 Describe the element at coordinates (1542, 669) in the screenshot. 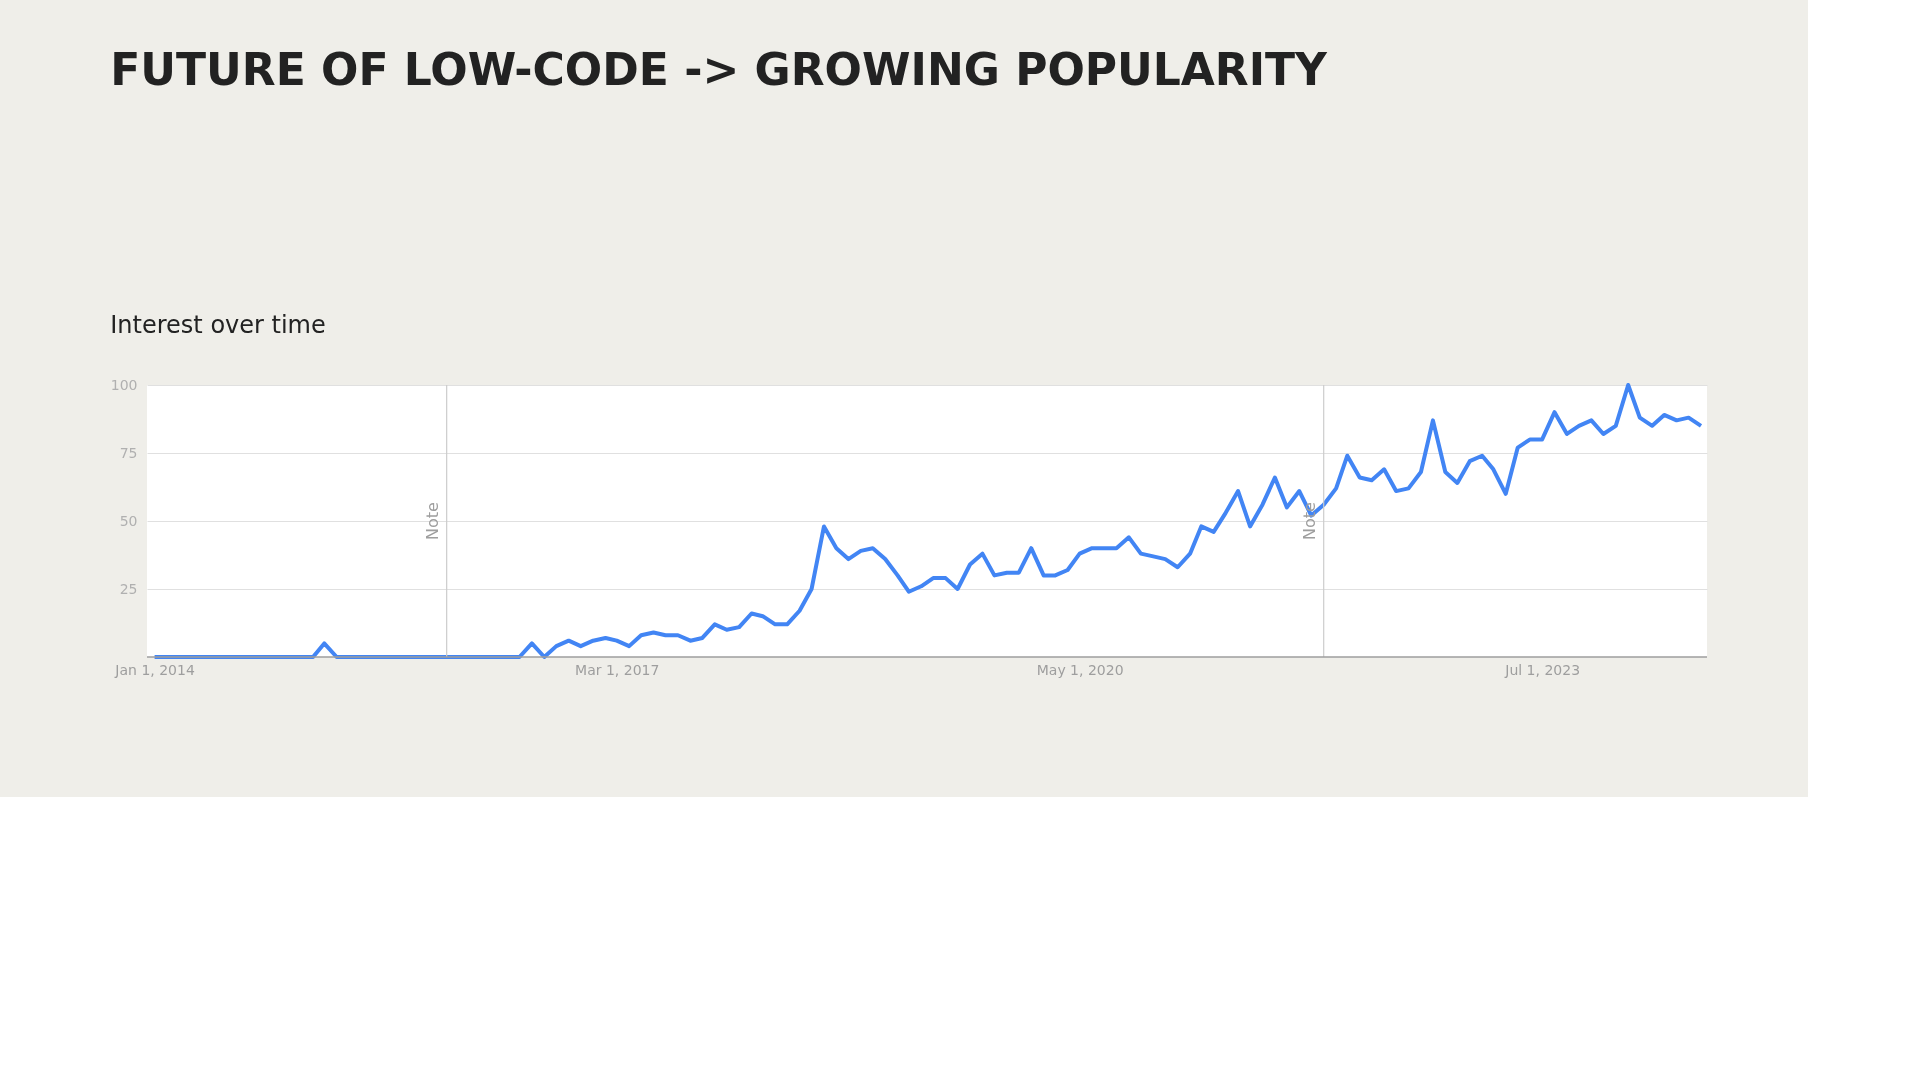

I see `x-tick-label: Jul 1, 2023` at that location.